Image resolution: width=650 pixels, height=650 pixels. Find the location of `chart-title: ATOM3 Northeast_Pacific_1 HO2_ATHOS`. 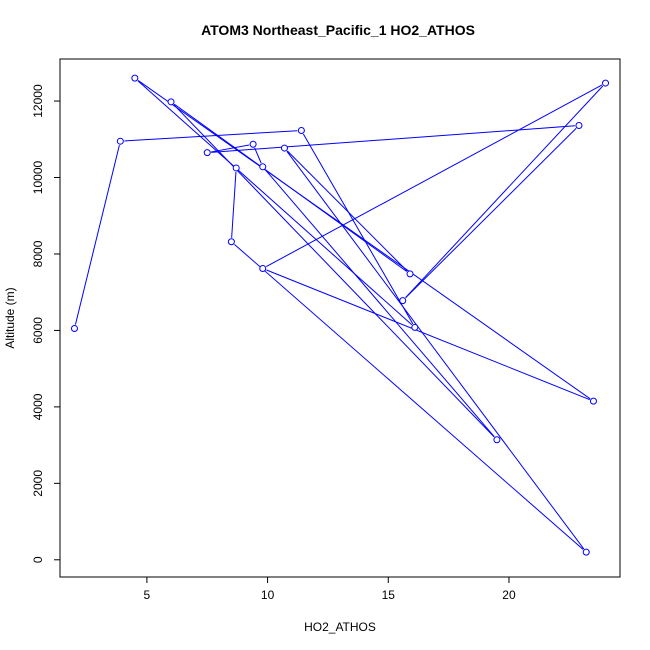

chart-title: ATOM3 Northeast_Pacific_1 HO2_ATHOS is located at coordinates (338, 30).